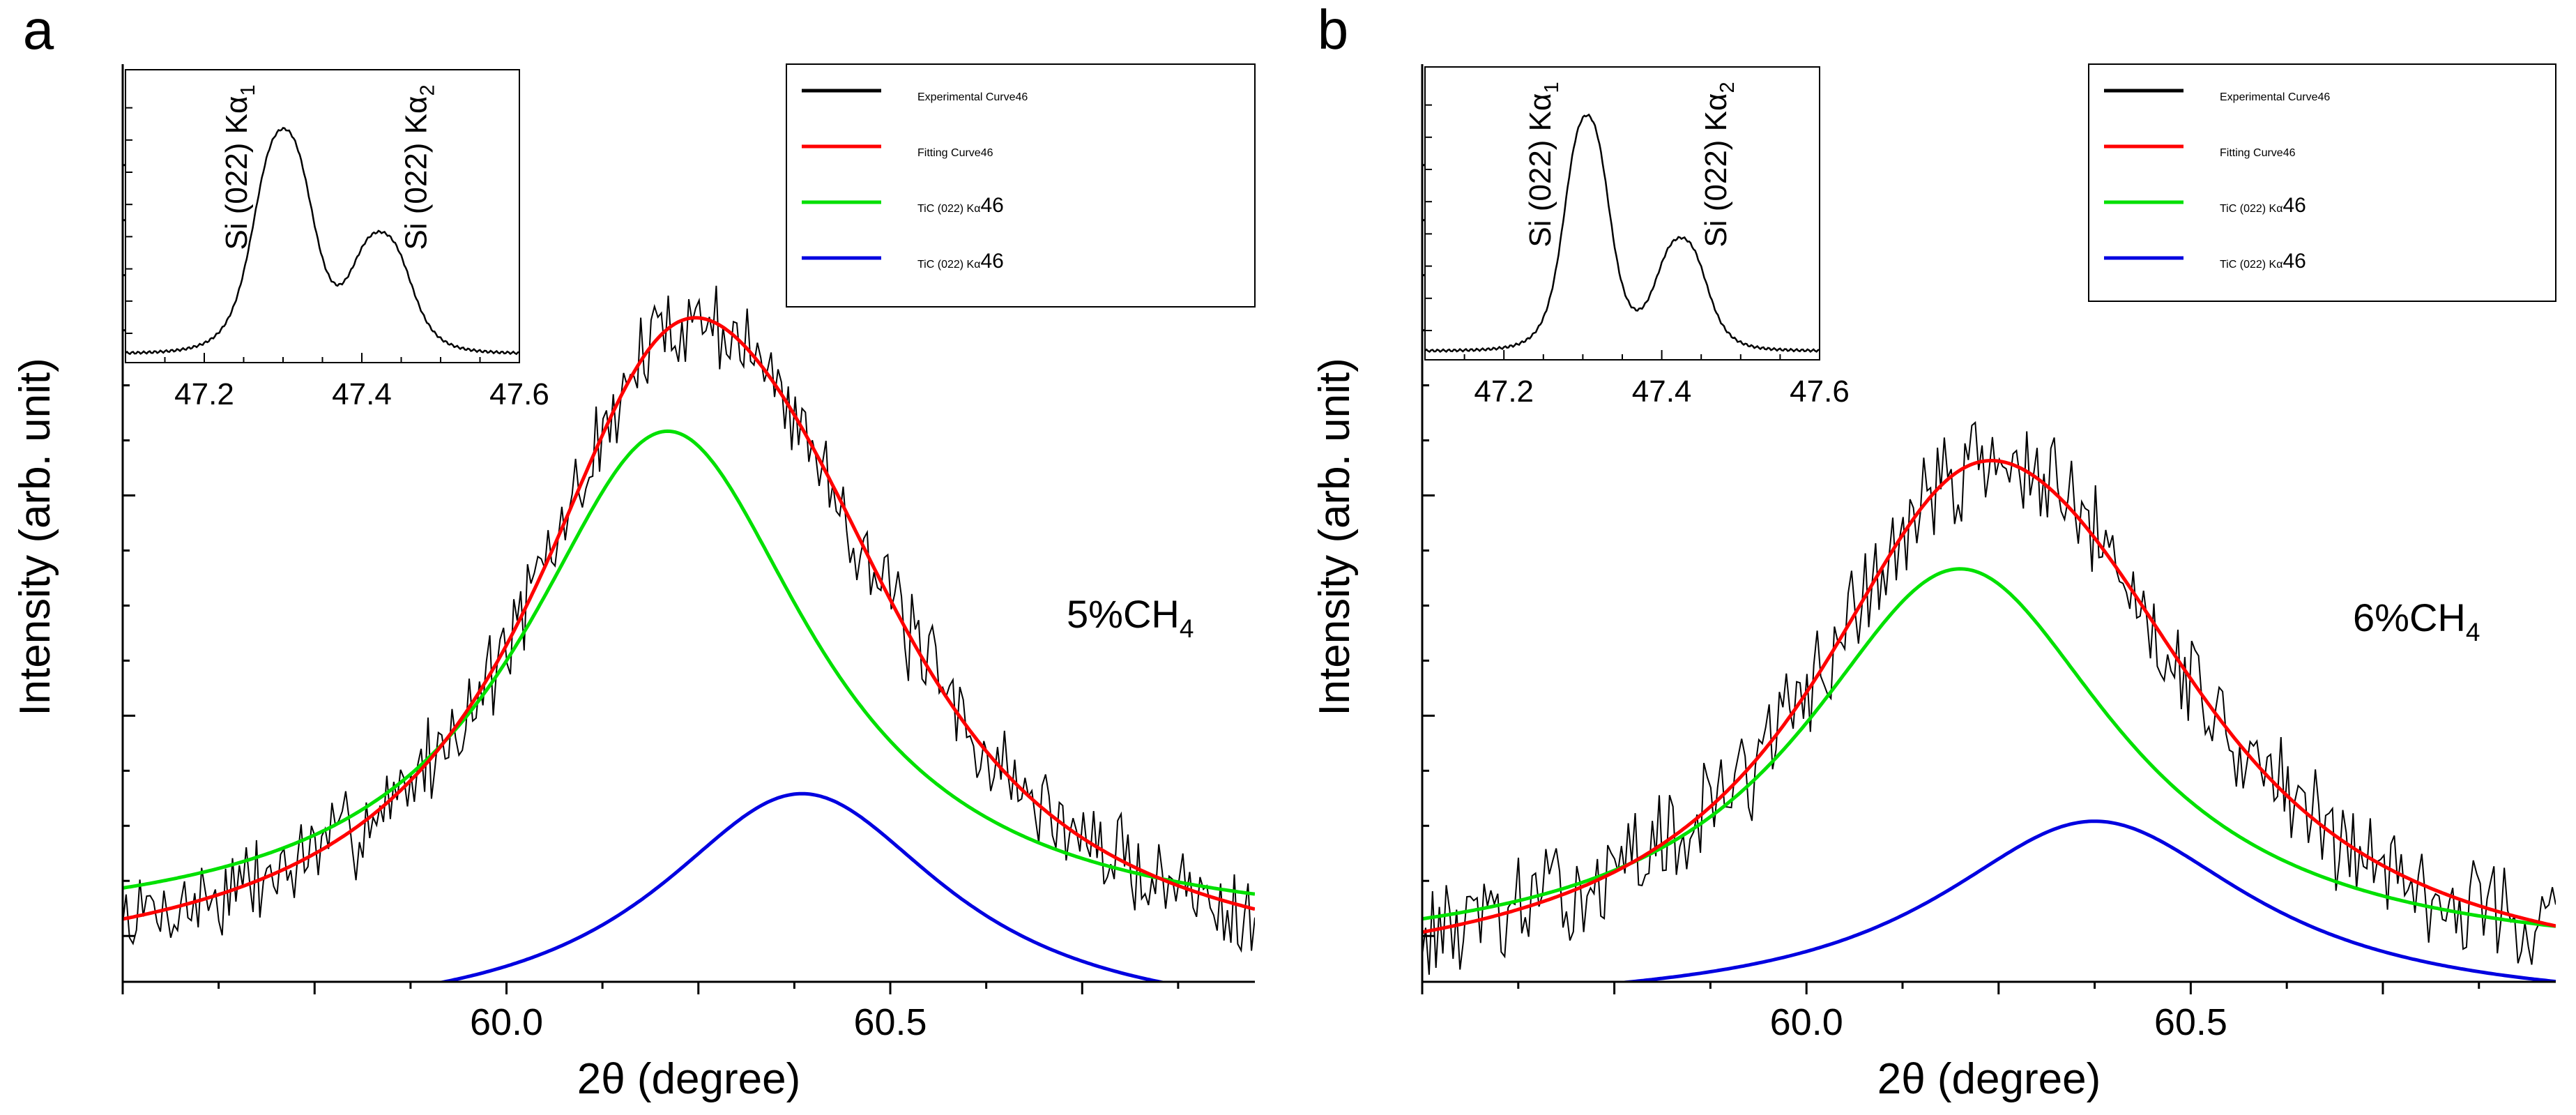  Describe the element at coordinates (1124, 614) in the screenshot. I see `concentration-label-text: 5%CH` at that location.